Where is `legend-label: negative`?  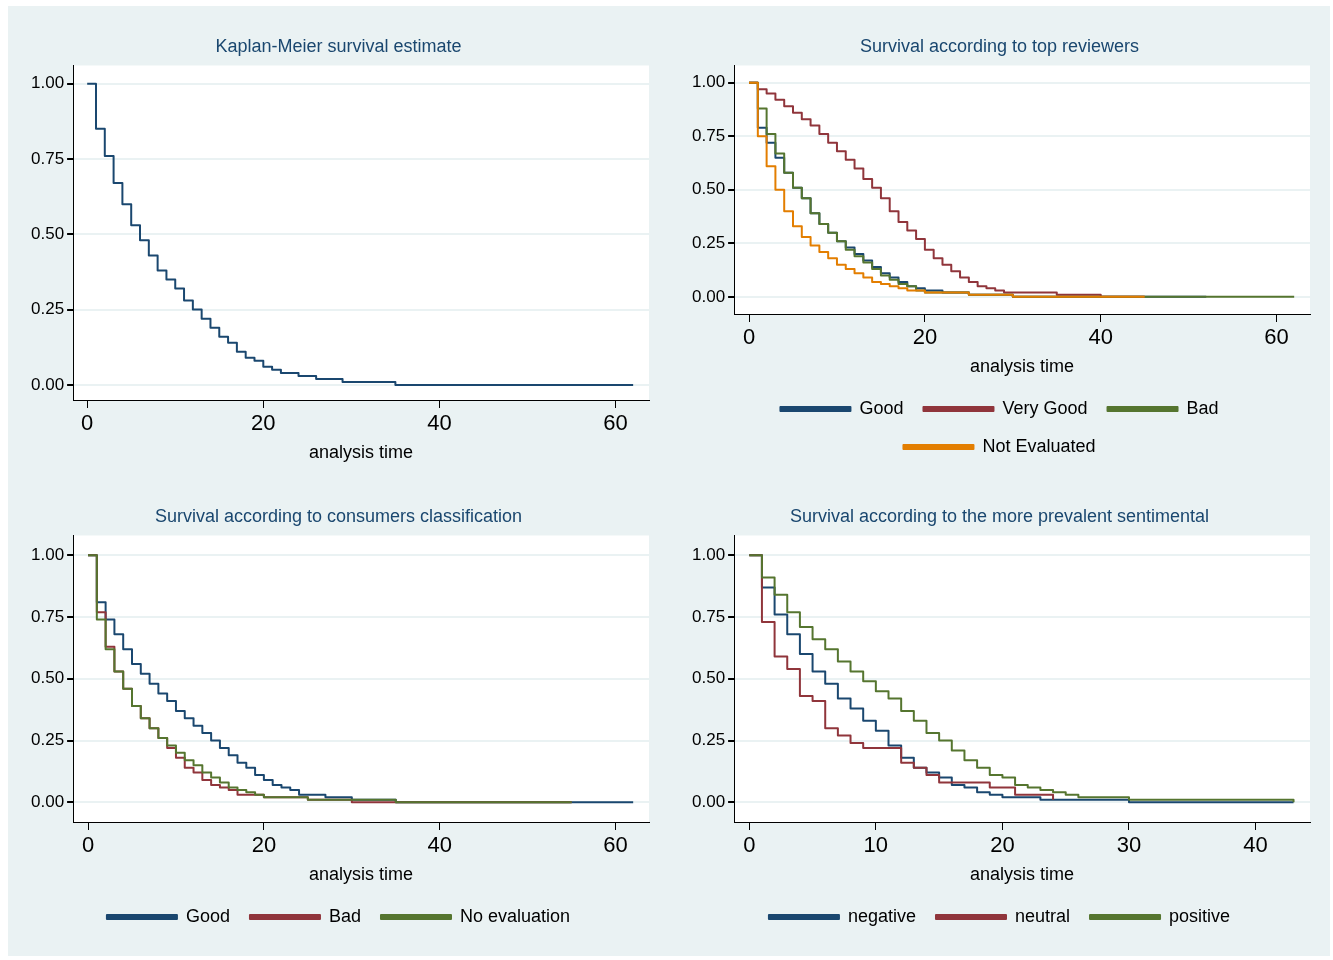 legend-label: negative is located at coordinates (881, 915).